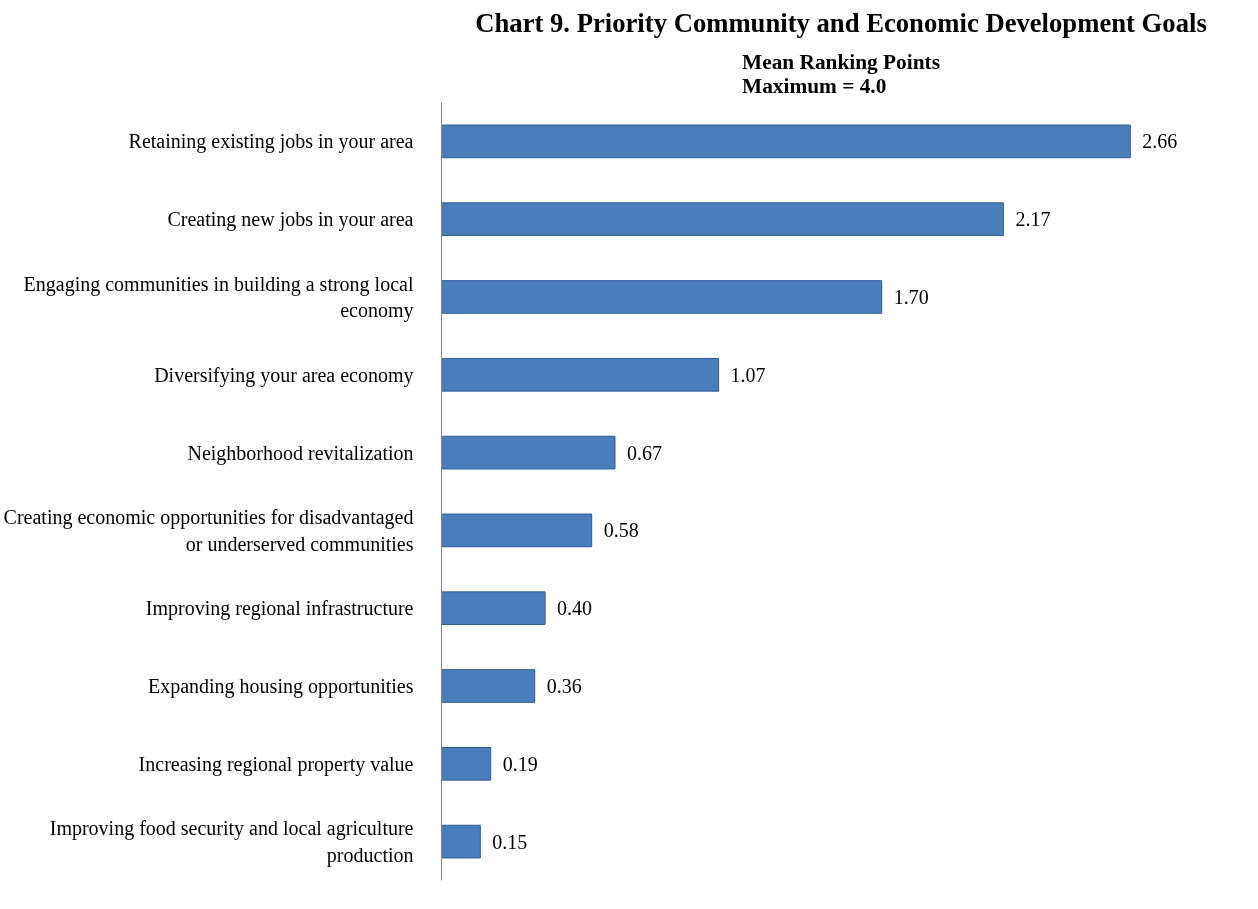 The height and width of the screenshot is (909, 1258). Describe the element at coordinates (520, 763) in the screenshot. I see `data-label: 0.19` at that location.